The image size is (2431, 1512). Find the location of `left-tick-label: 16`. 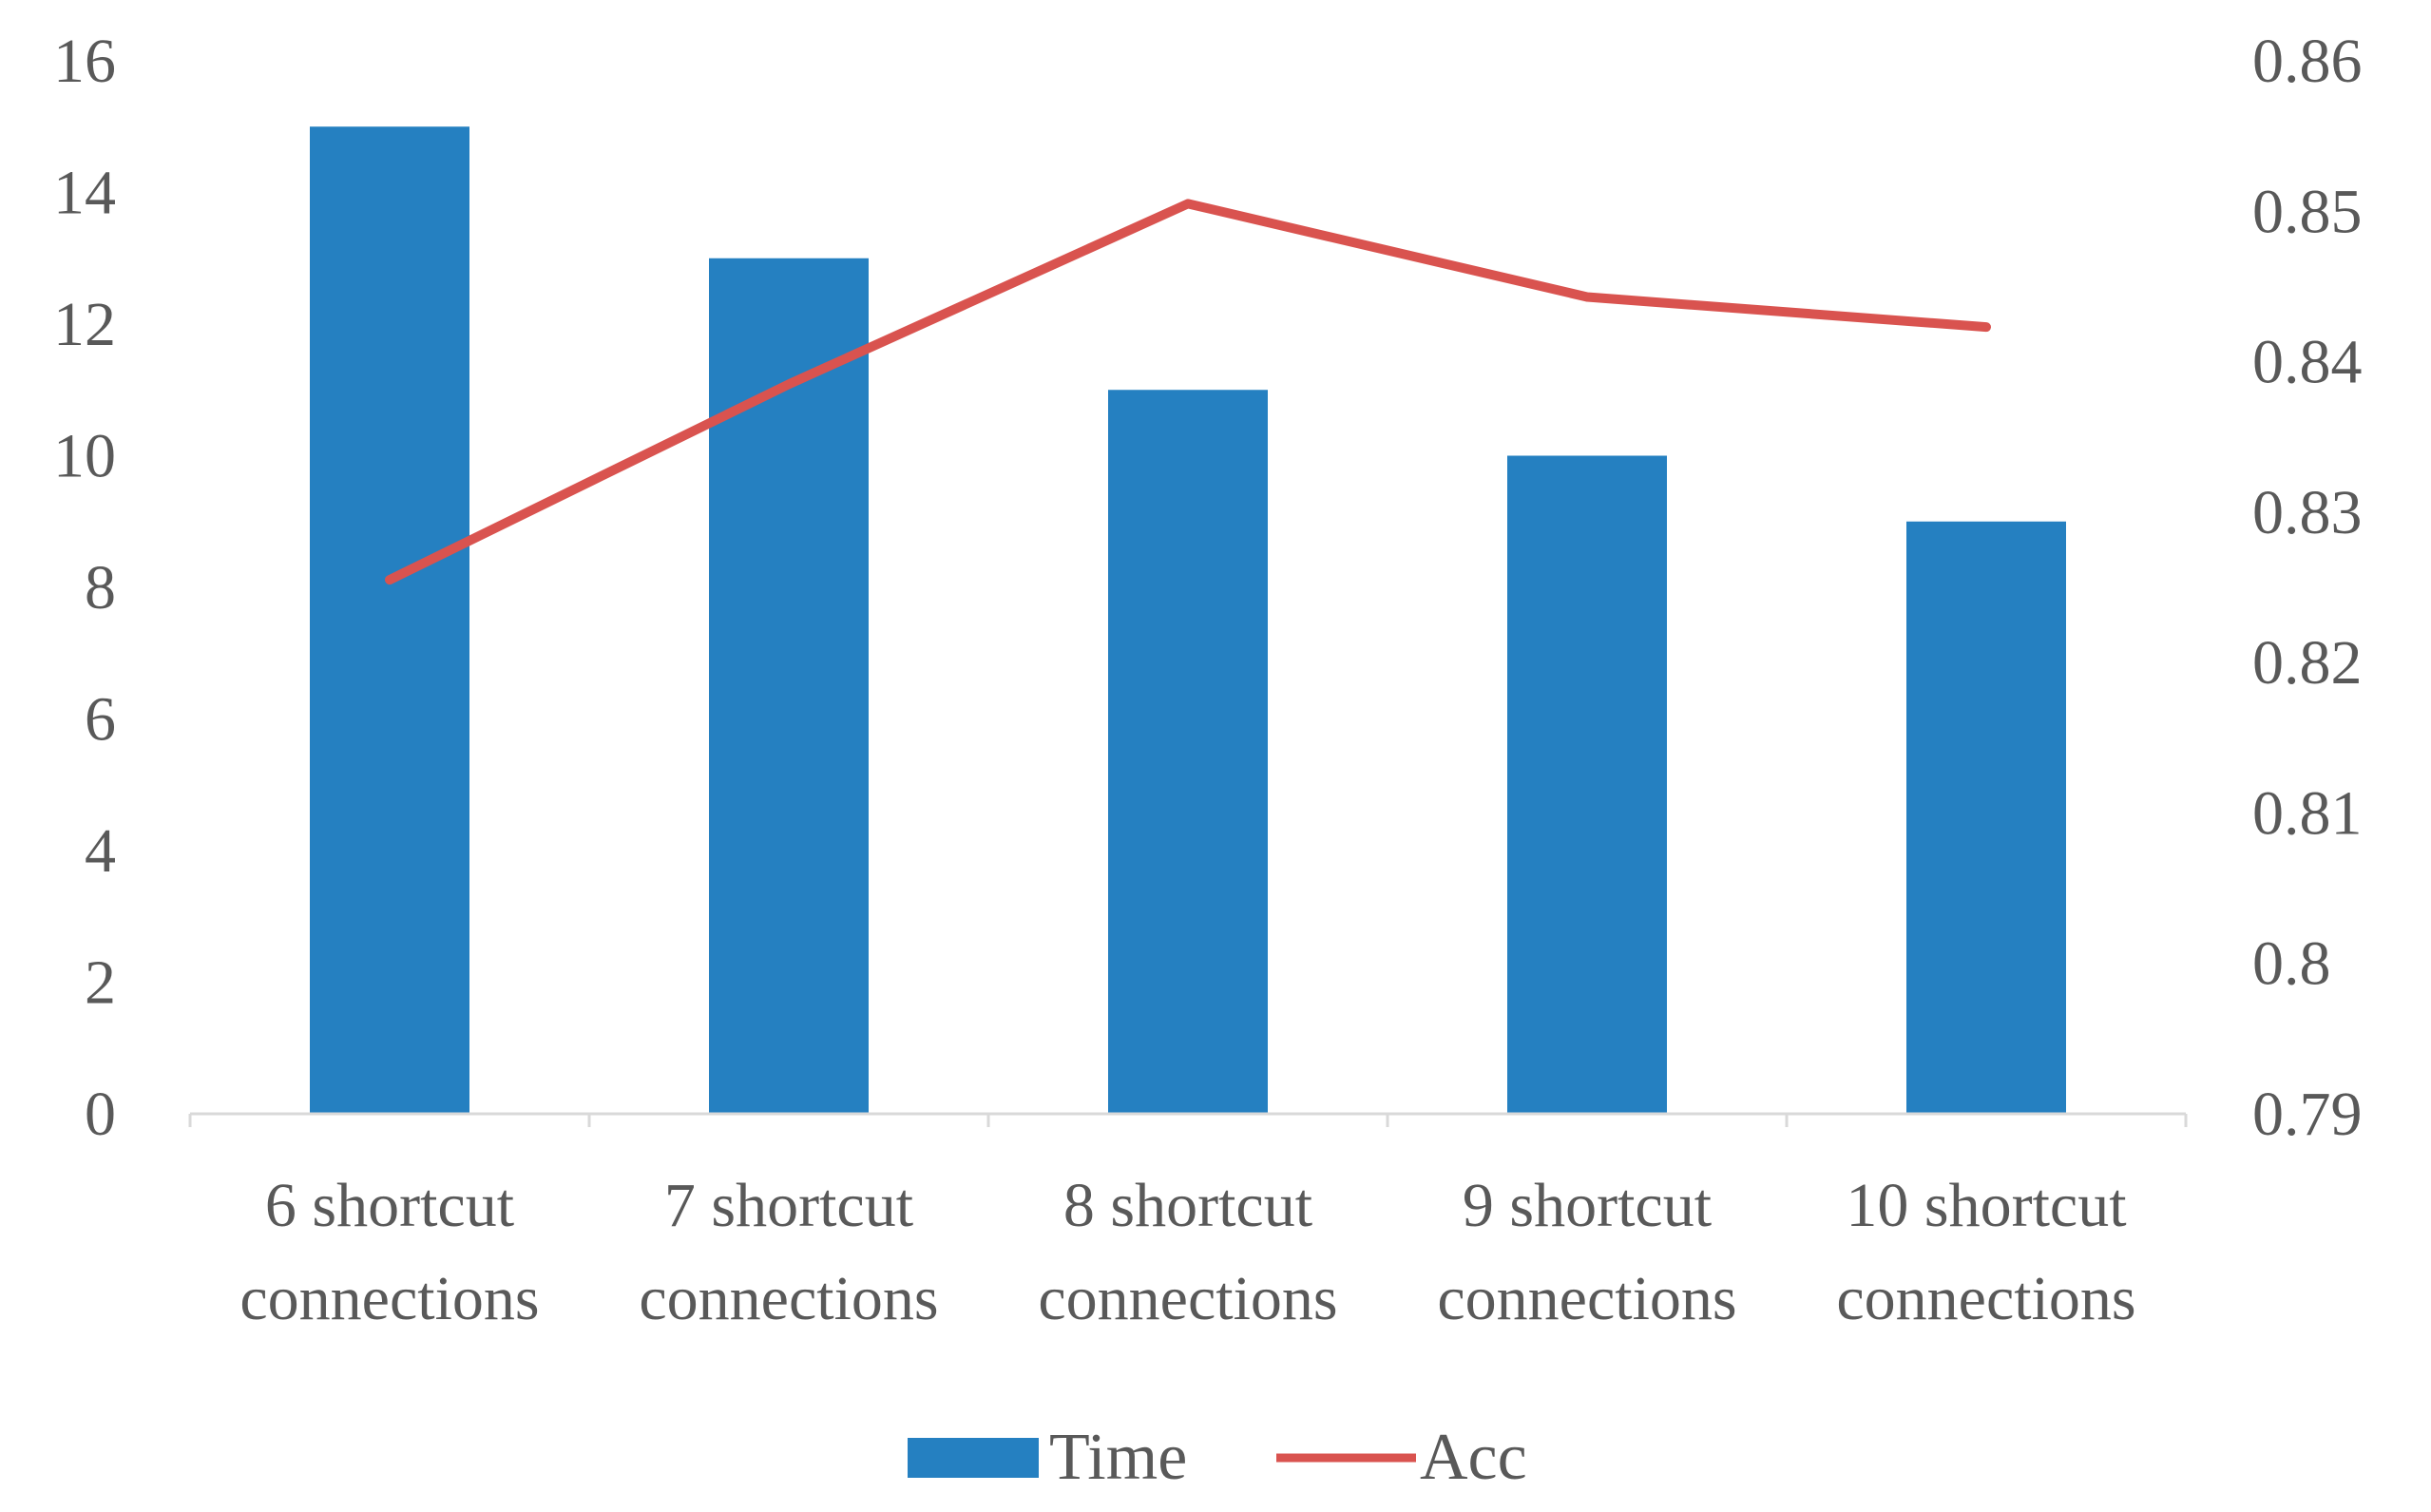

left-tick-label: 16 is located at coordinates (84, 61).